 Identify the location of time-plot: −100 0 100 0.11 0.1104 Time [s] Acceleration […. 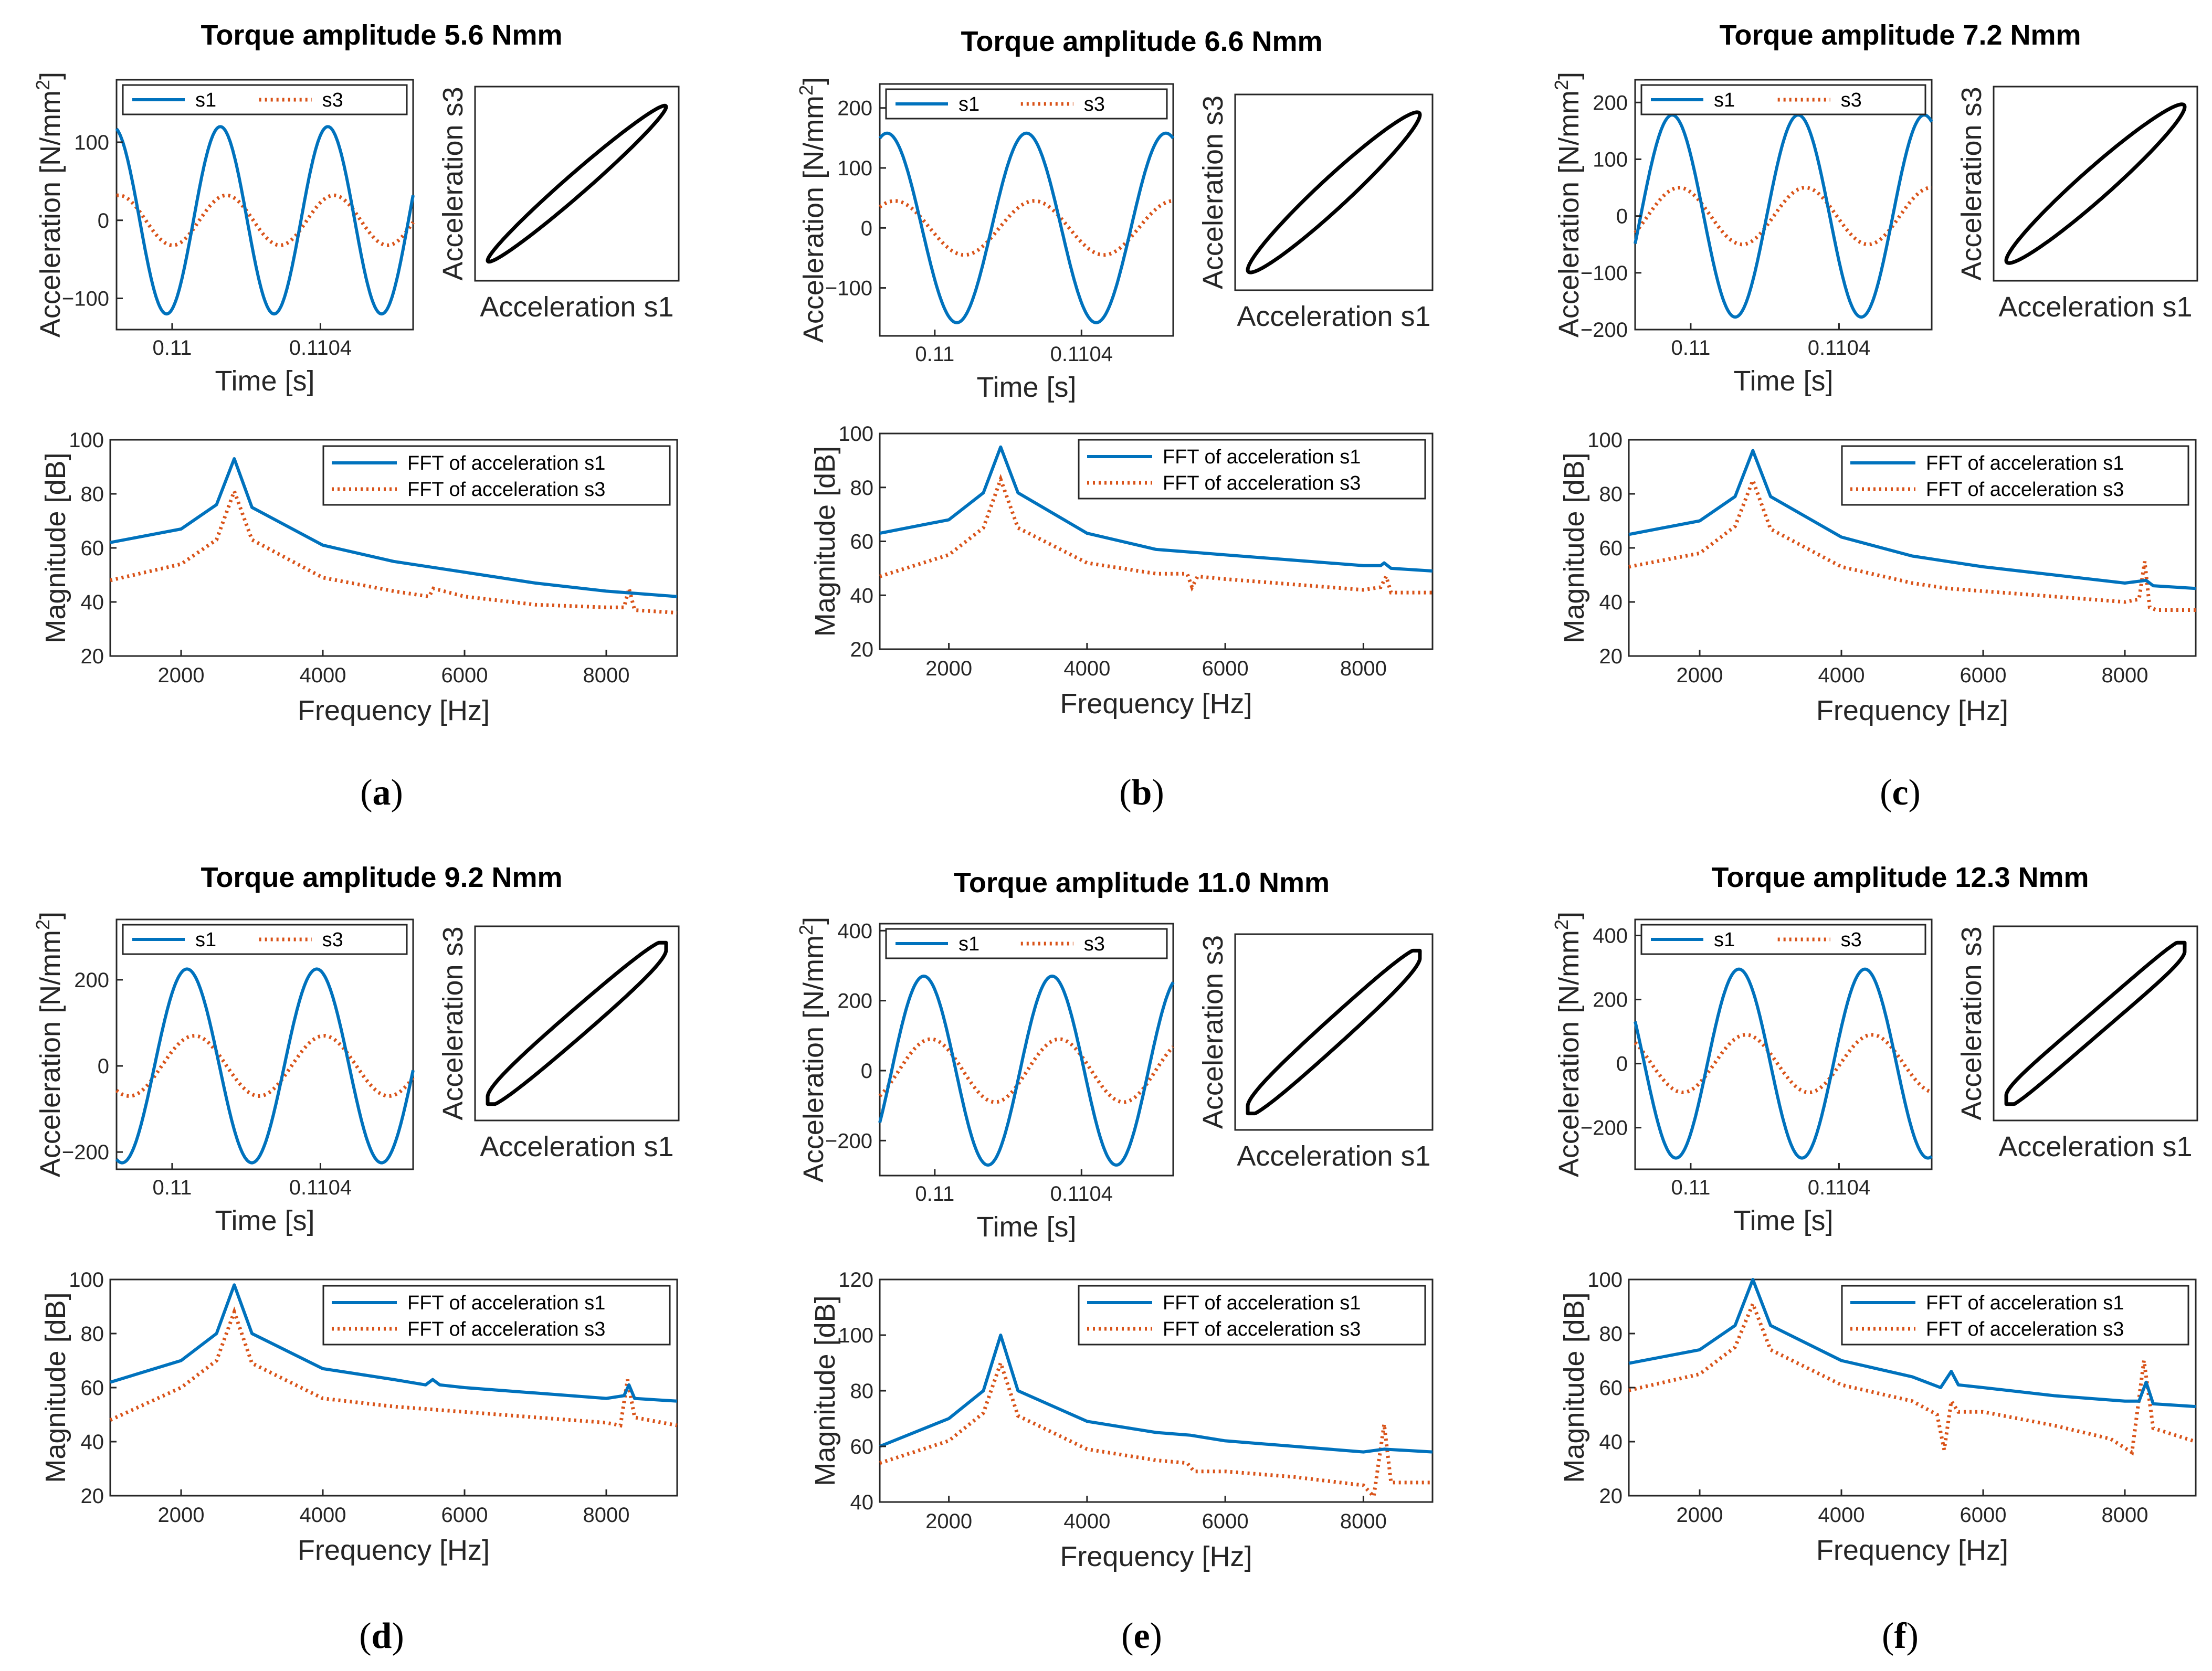
(223, 234).